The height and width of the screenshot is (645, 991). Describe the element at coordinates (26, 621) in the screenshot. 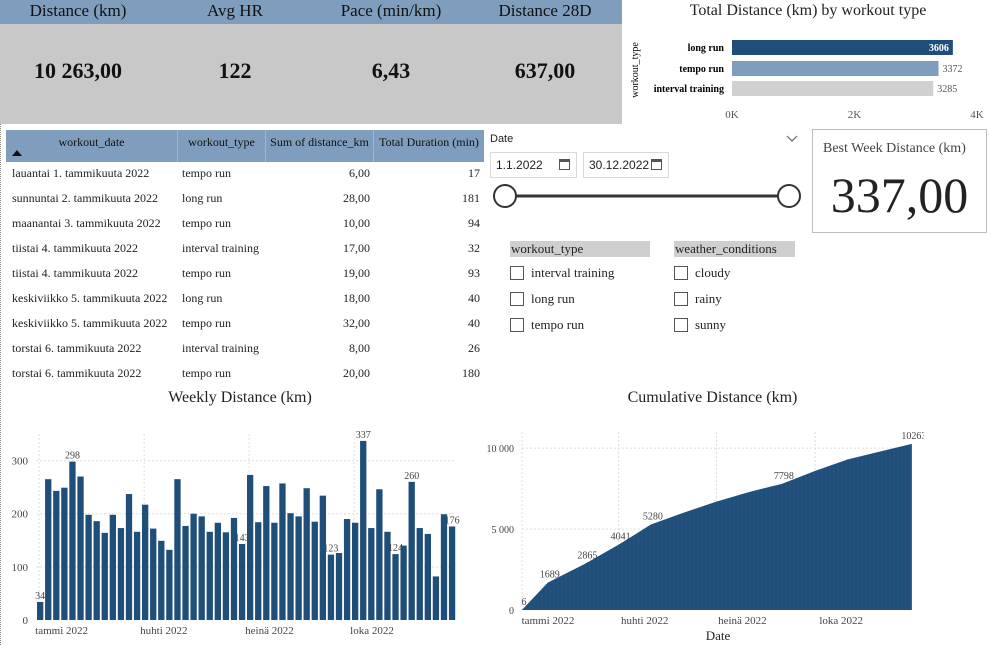

I see `y-tick-label: 0` at that location.